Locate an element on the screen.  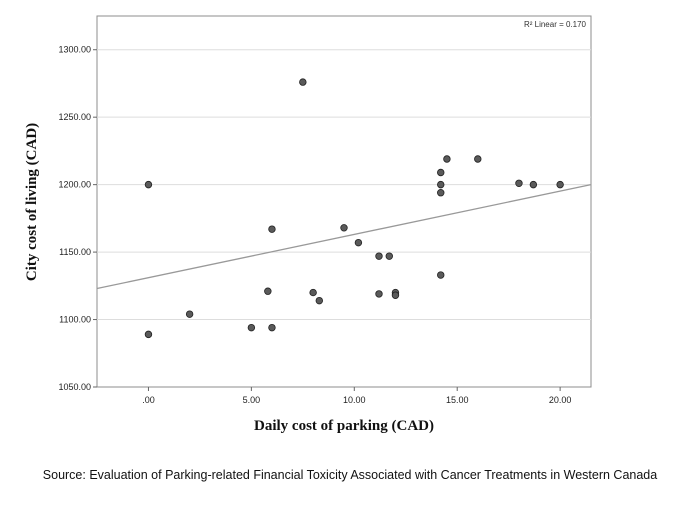
x-tick-label: 5.00 is located at coordinates (252, 400).